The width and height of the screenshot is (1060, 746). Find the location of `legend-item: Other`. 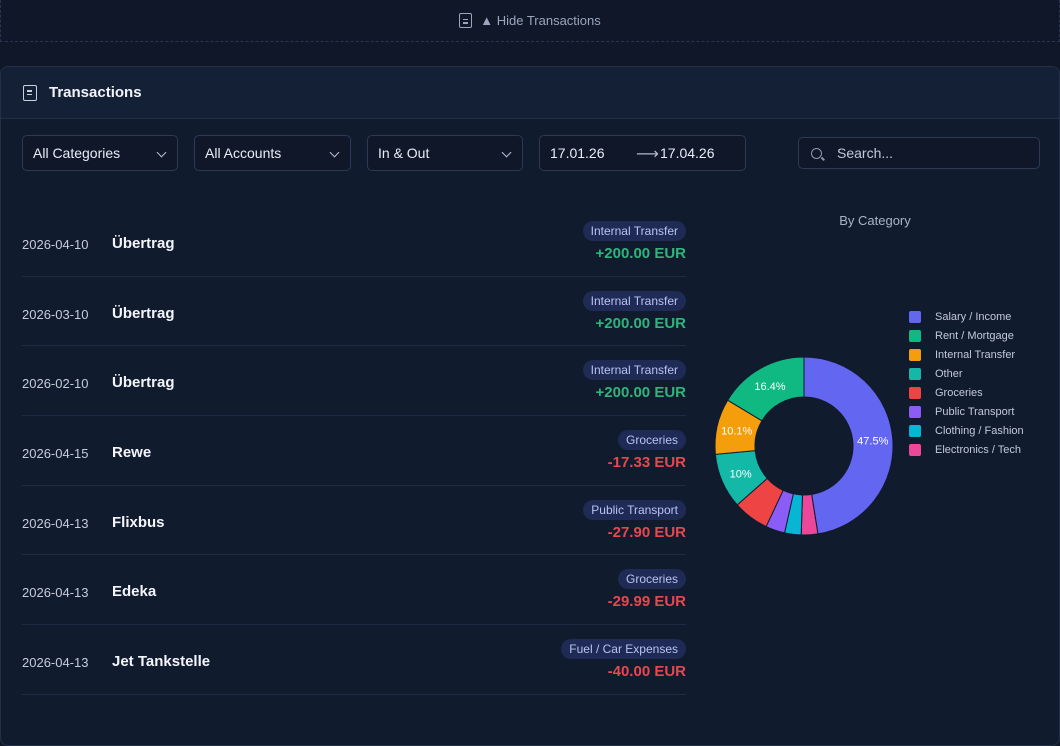

legend-item: Other is located at coordinates (966, 373).